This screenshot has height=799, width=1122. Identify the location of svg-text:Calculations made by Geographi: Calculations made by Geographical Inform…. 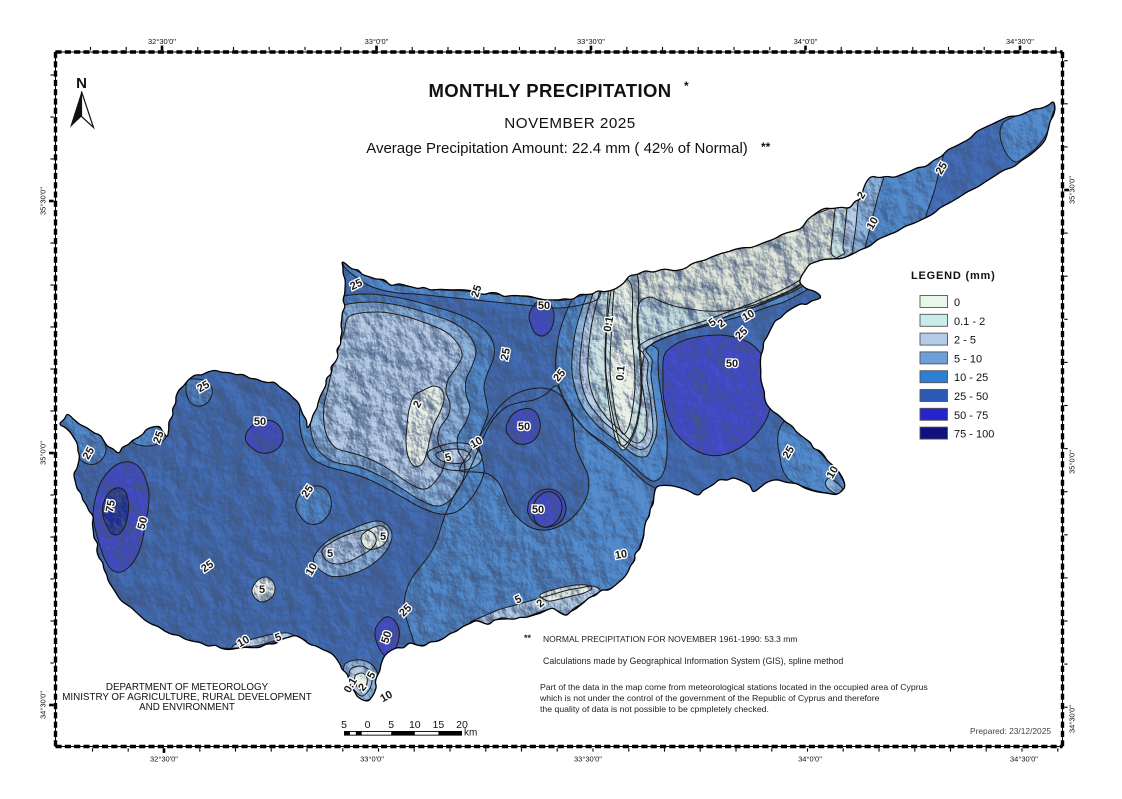
(693, 661).